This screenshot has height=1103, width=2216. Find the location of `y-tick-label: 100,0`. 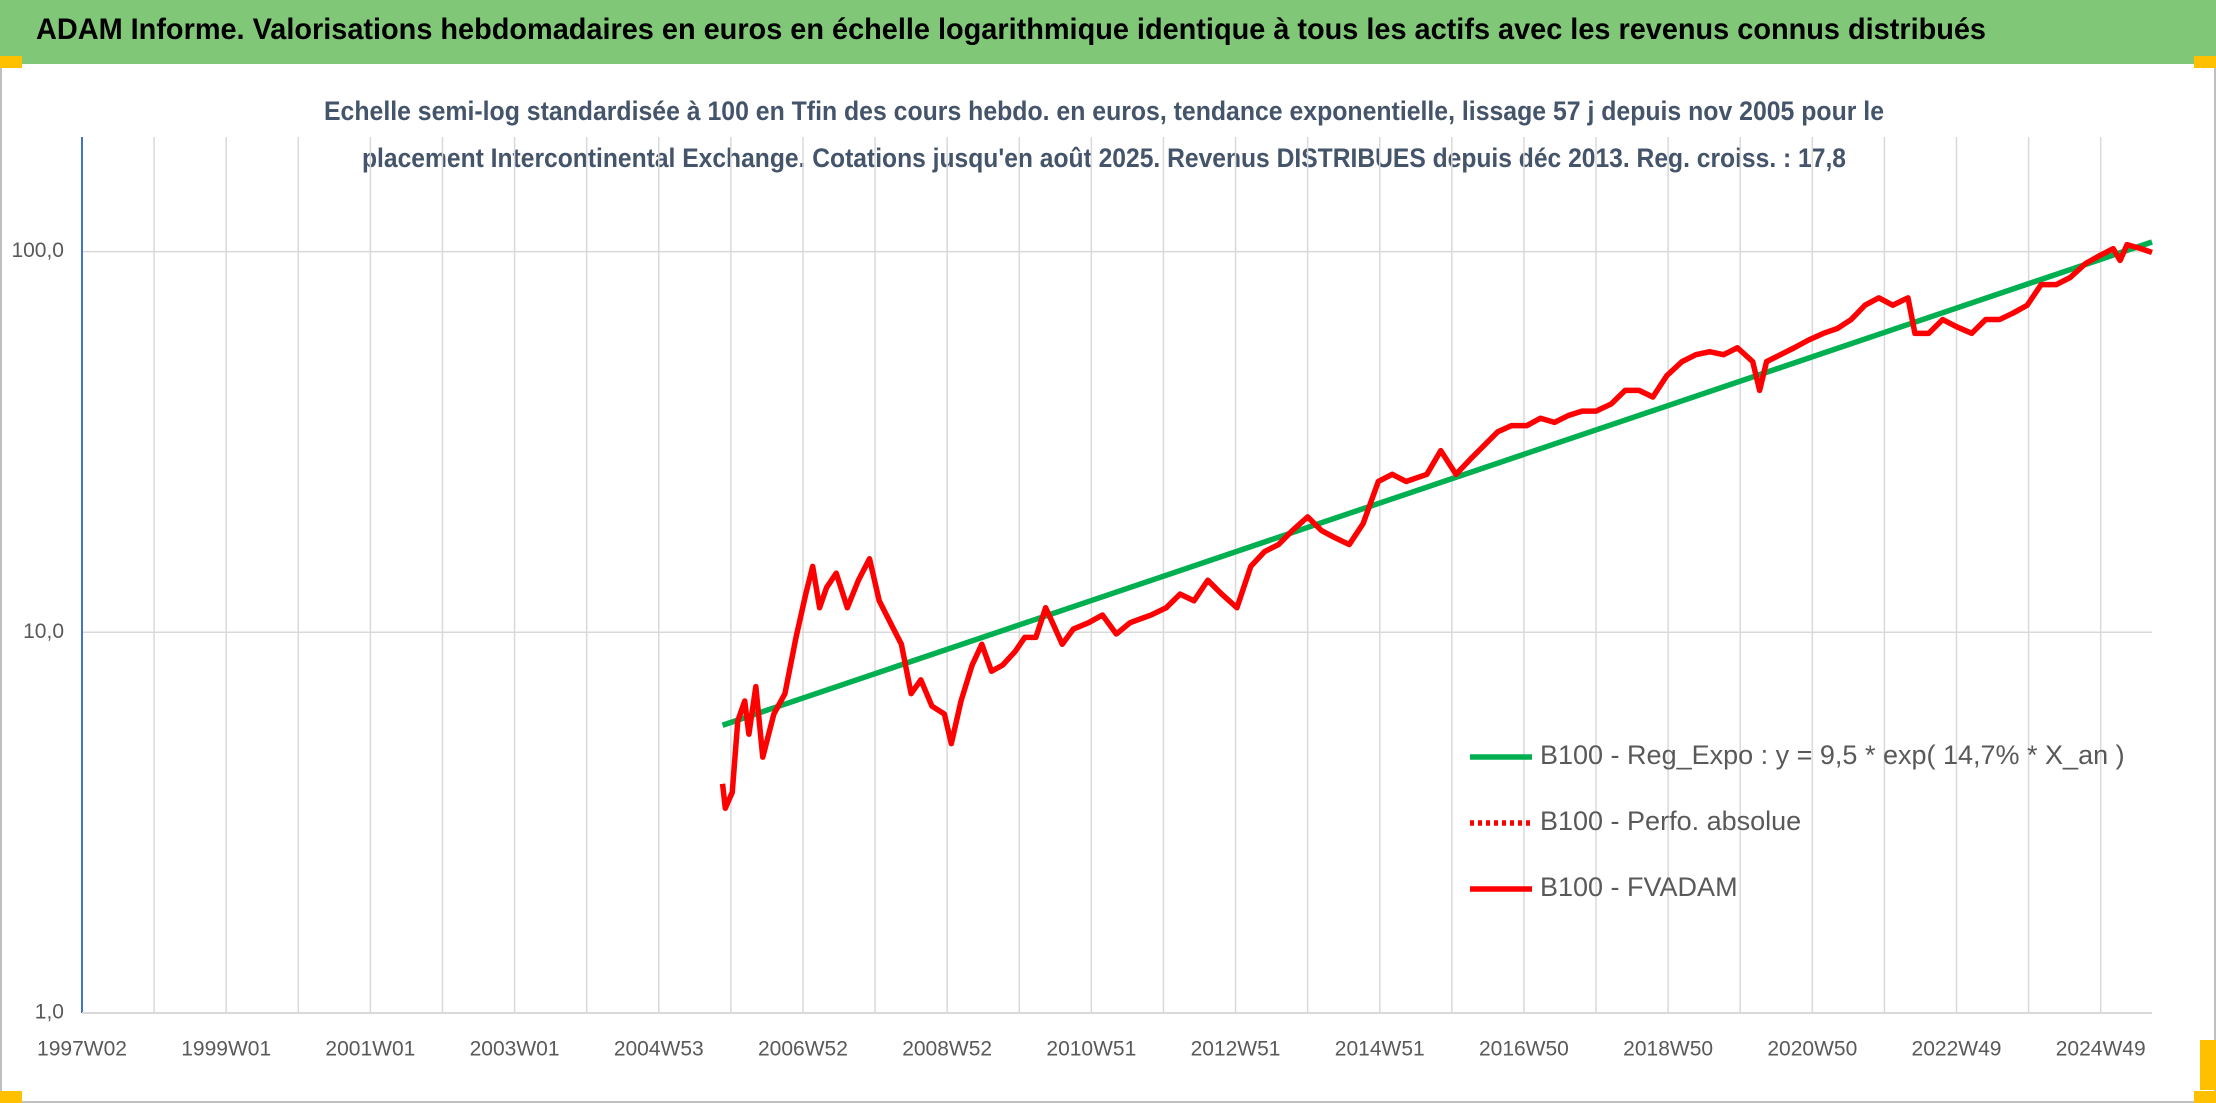

y-tick-label: 100,0 is located at coordinates (37, 250).